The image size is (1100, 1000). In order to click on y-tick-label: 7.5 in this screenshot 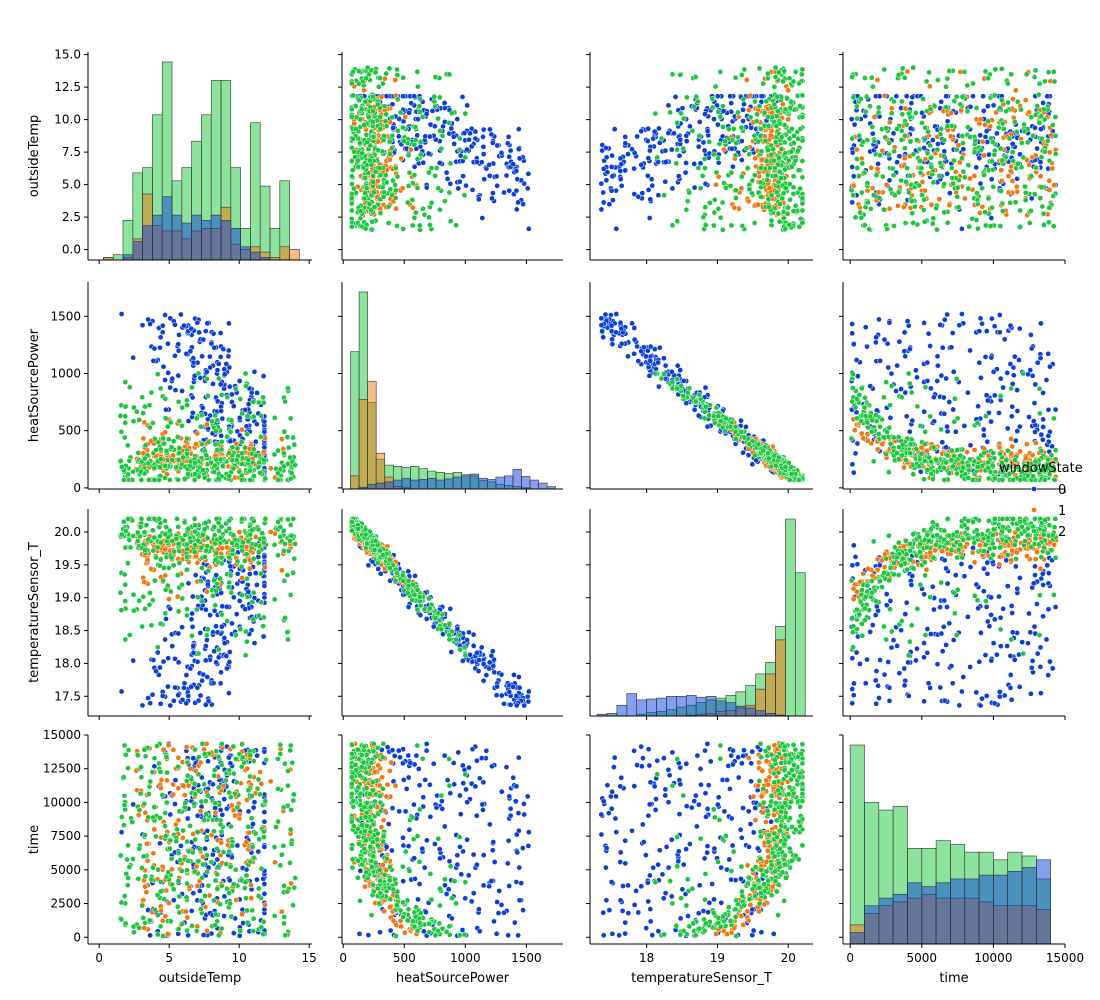, I will do `click(71, 152)`.